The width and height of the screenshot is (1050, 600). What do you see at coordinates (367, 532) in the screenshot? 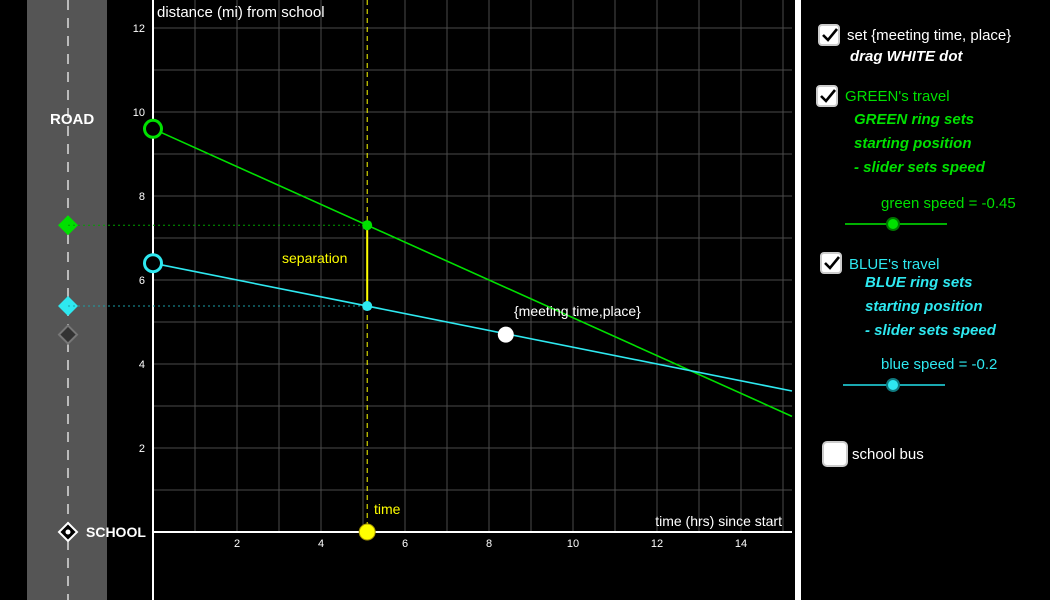
I see `time-point` at bounding box center [367, 532].